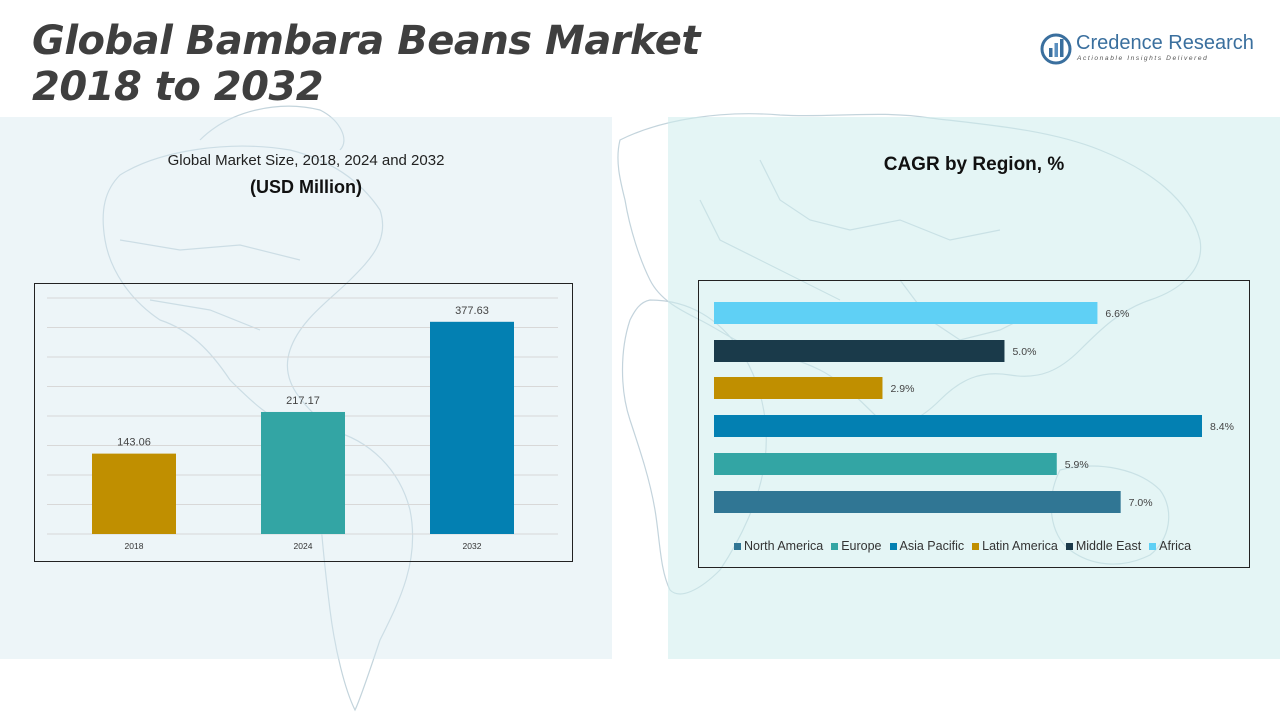  I want to click on legend-item-middle-east: Middle East, so click(1103, 546).